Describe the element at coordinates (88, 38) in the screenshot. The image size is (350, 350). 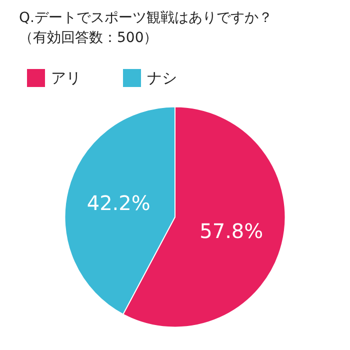
I see `chart-subtitle: （有効回答数：500）` at that location.